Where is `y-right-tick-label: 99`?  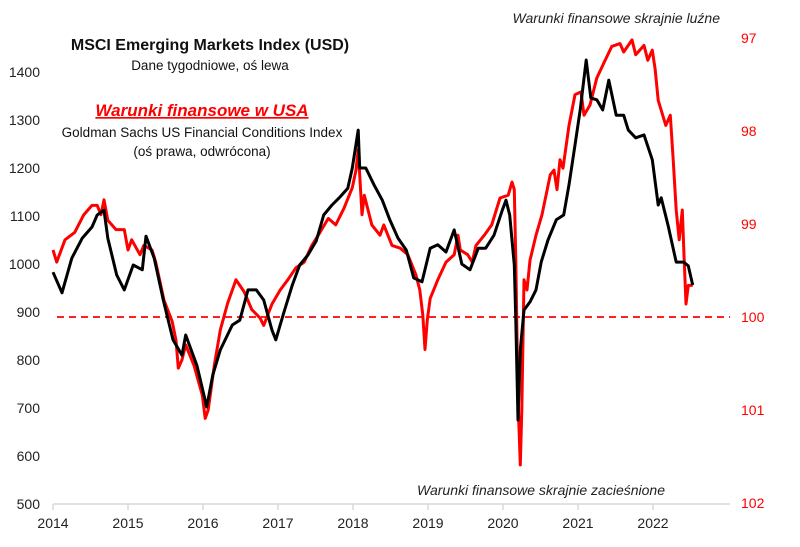
y-right-tick-label: 99 is located at coordinates (749, 224).